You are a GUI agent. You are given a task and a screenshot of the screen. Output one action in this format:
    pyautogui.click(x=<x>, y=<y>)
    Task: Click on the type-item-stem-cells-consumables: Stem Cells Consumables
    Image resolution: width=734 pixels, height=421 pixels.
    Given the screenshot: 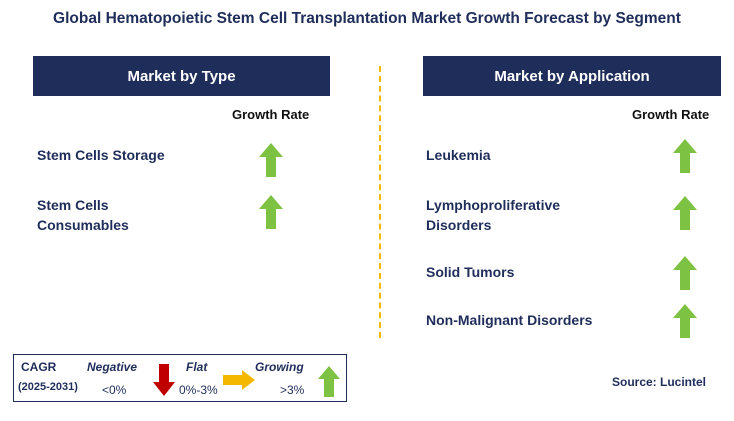 What is the action you would take?
    pyautogui.click(x=83, y=215)
    